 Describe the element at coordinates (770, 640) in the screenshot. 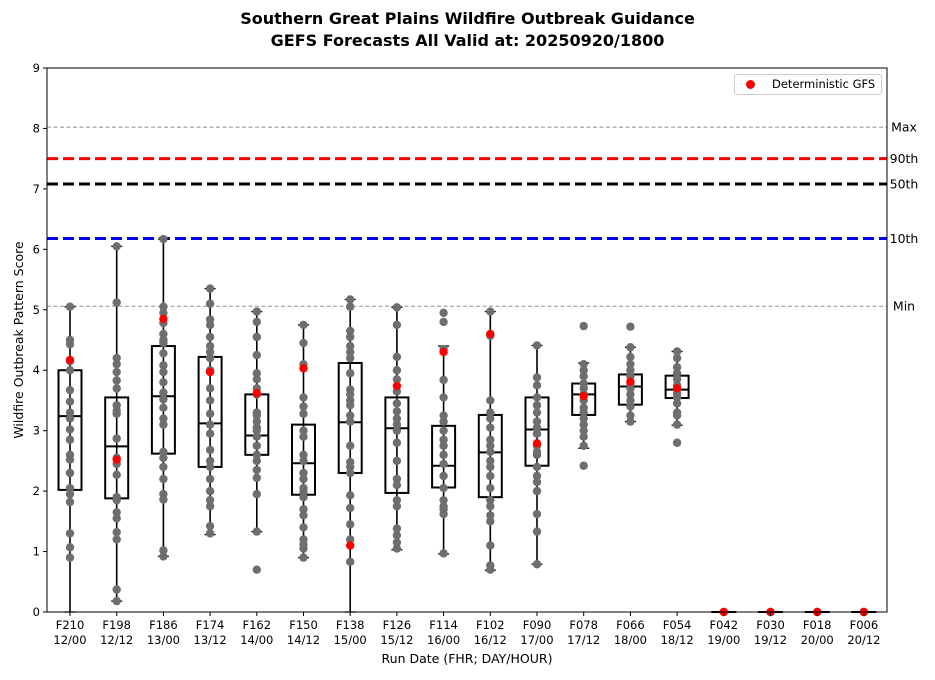

I see `x-tick-label-date: 19/12` at that location.